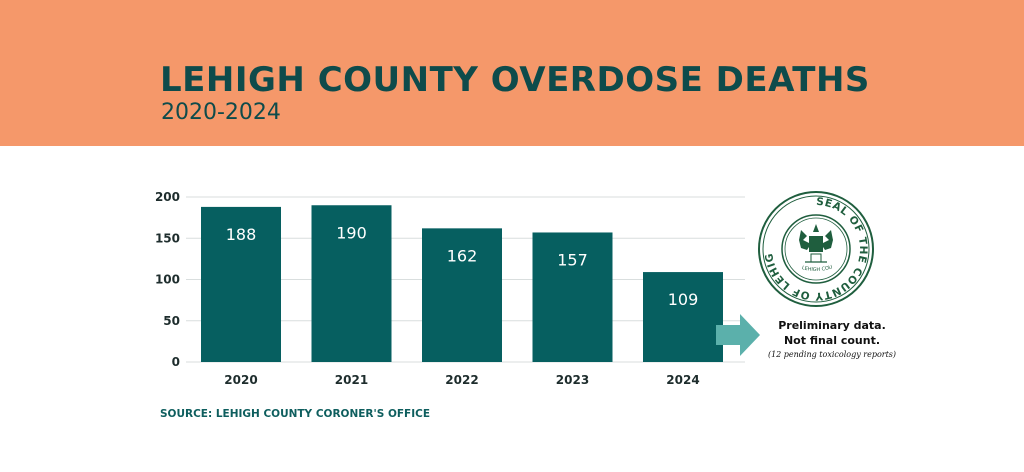 This screenshot has height=472, width=1024. What do you see at coordinates (351, 380) in the screenshot?
I see `x-tick-label: 2021` at bounding box center [351, 380].